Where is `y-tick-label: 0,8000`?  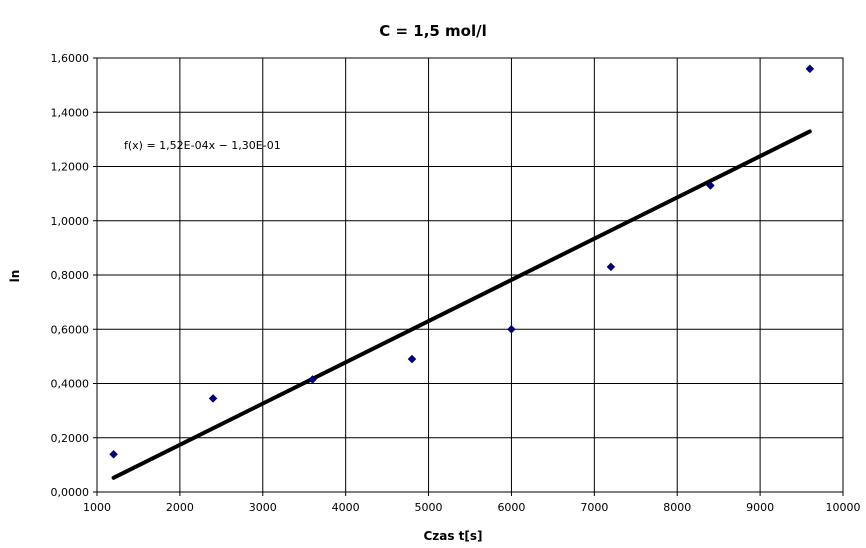
y-tick-label: 0,8000 is located at coordinates (70, 275).